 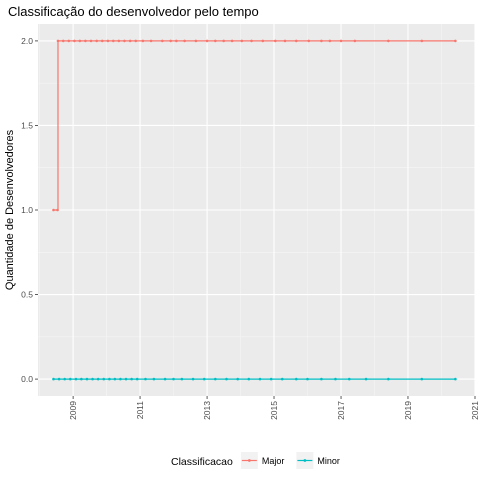 What do you see at coordinates (73, 410) in the screenshot?
I see `x-tick-label: 2009` at bounding box center [73, 410].